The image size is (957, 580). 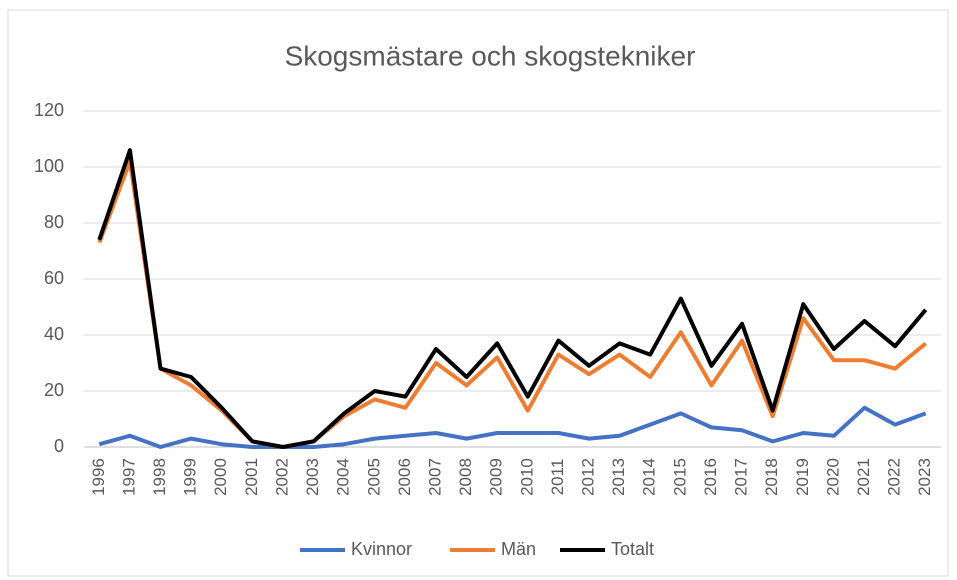 I want to click on x-tick-label: 2001, so click(x=251, y=477).